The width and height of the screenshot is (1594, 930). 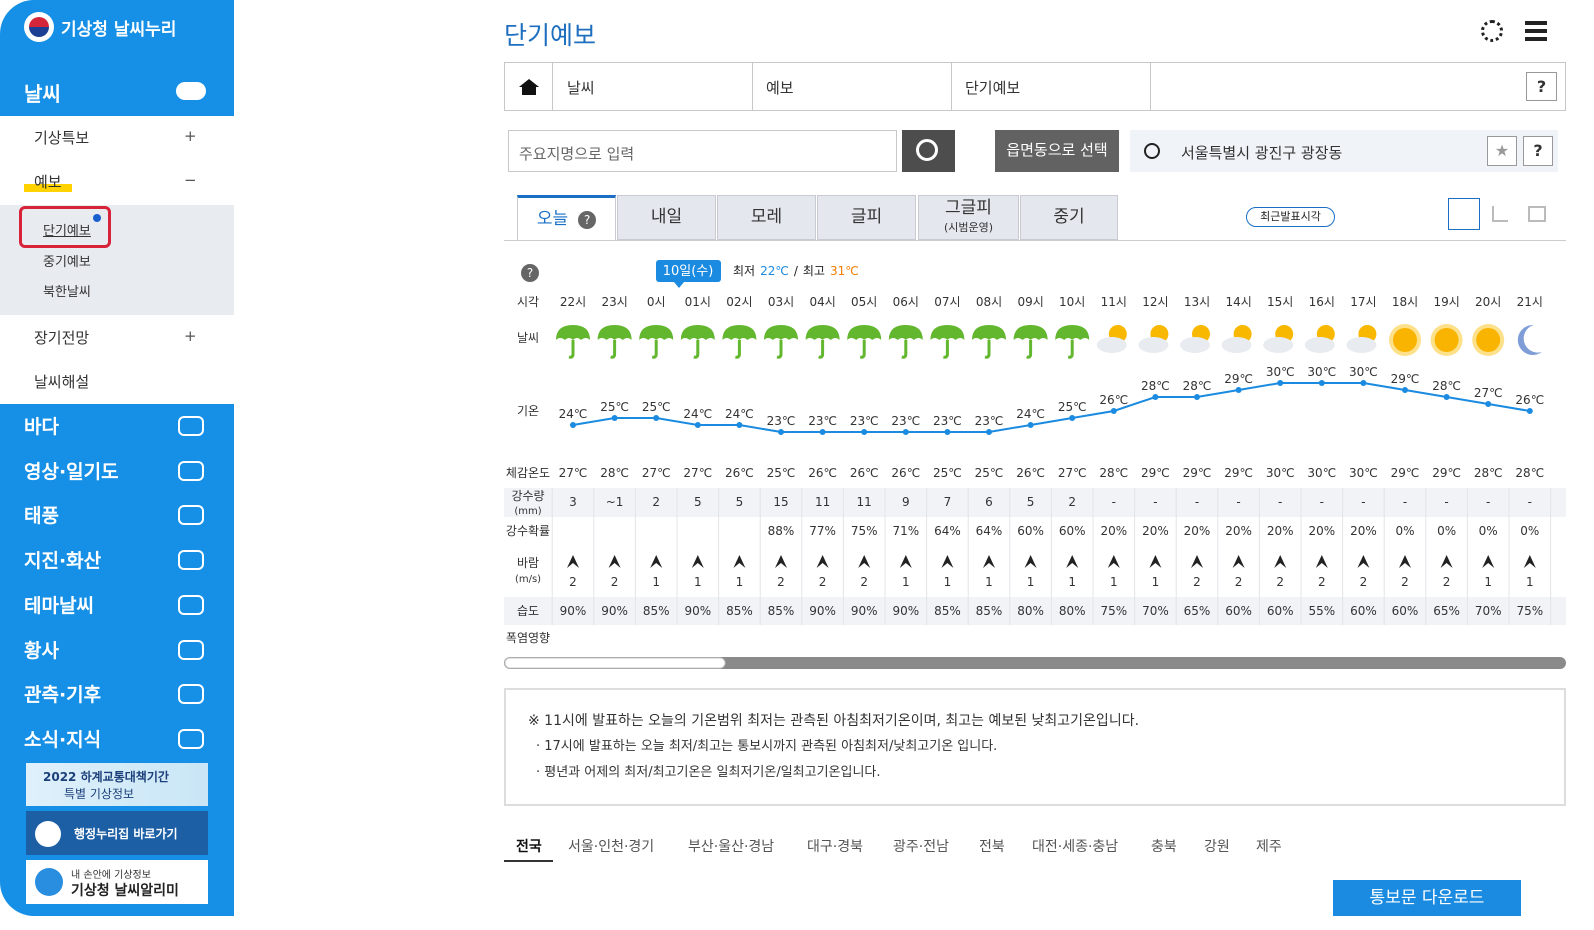 What do you see at coordinates (906, 502) in the screenshot?
I see `rain: 9` at bounding box center [906, 502].